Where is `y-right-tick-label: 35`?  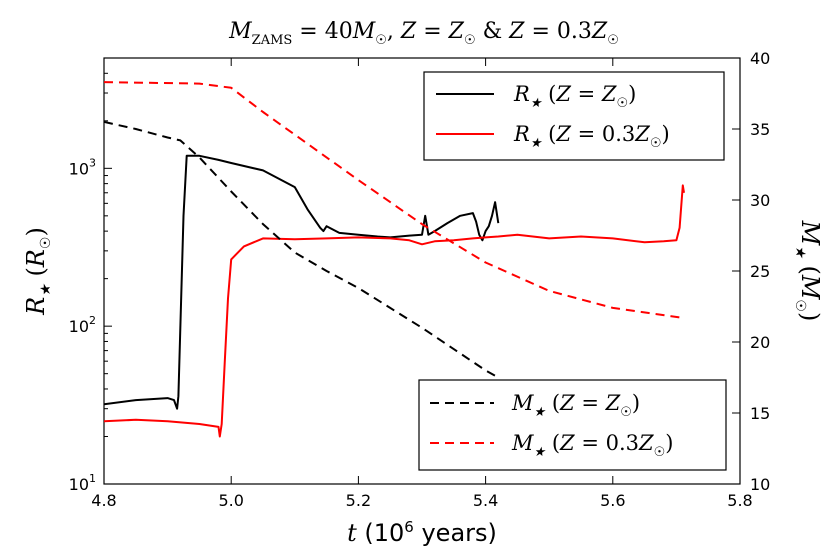
y-right-tick-label: 35 is located at coordinates (760, 129).